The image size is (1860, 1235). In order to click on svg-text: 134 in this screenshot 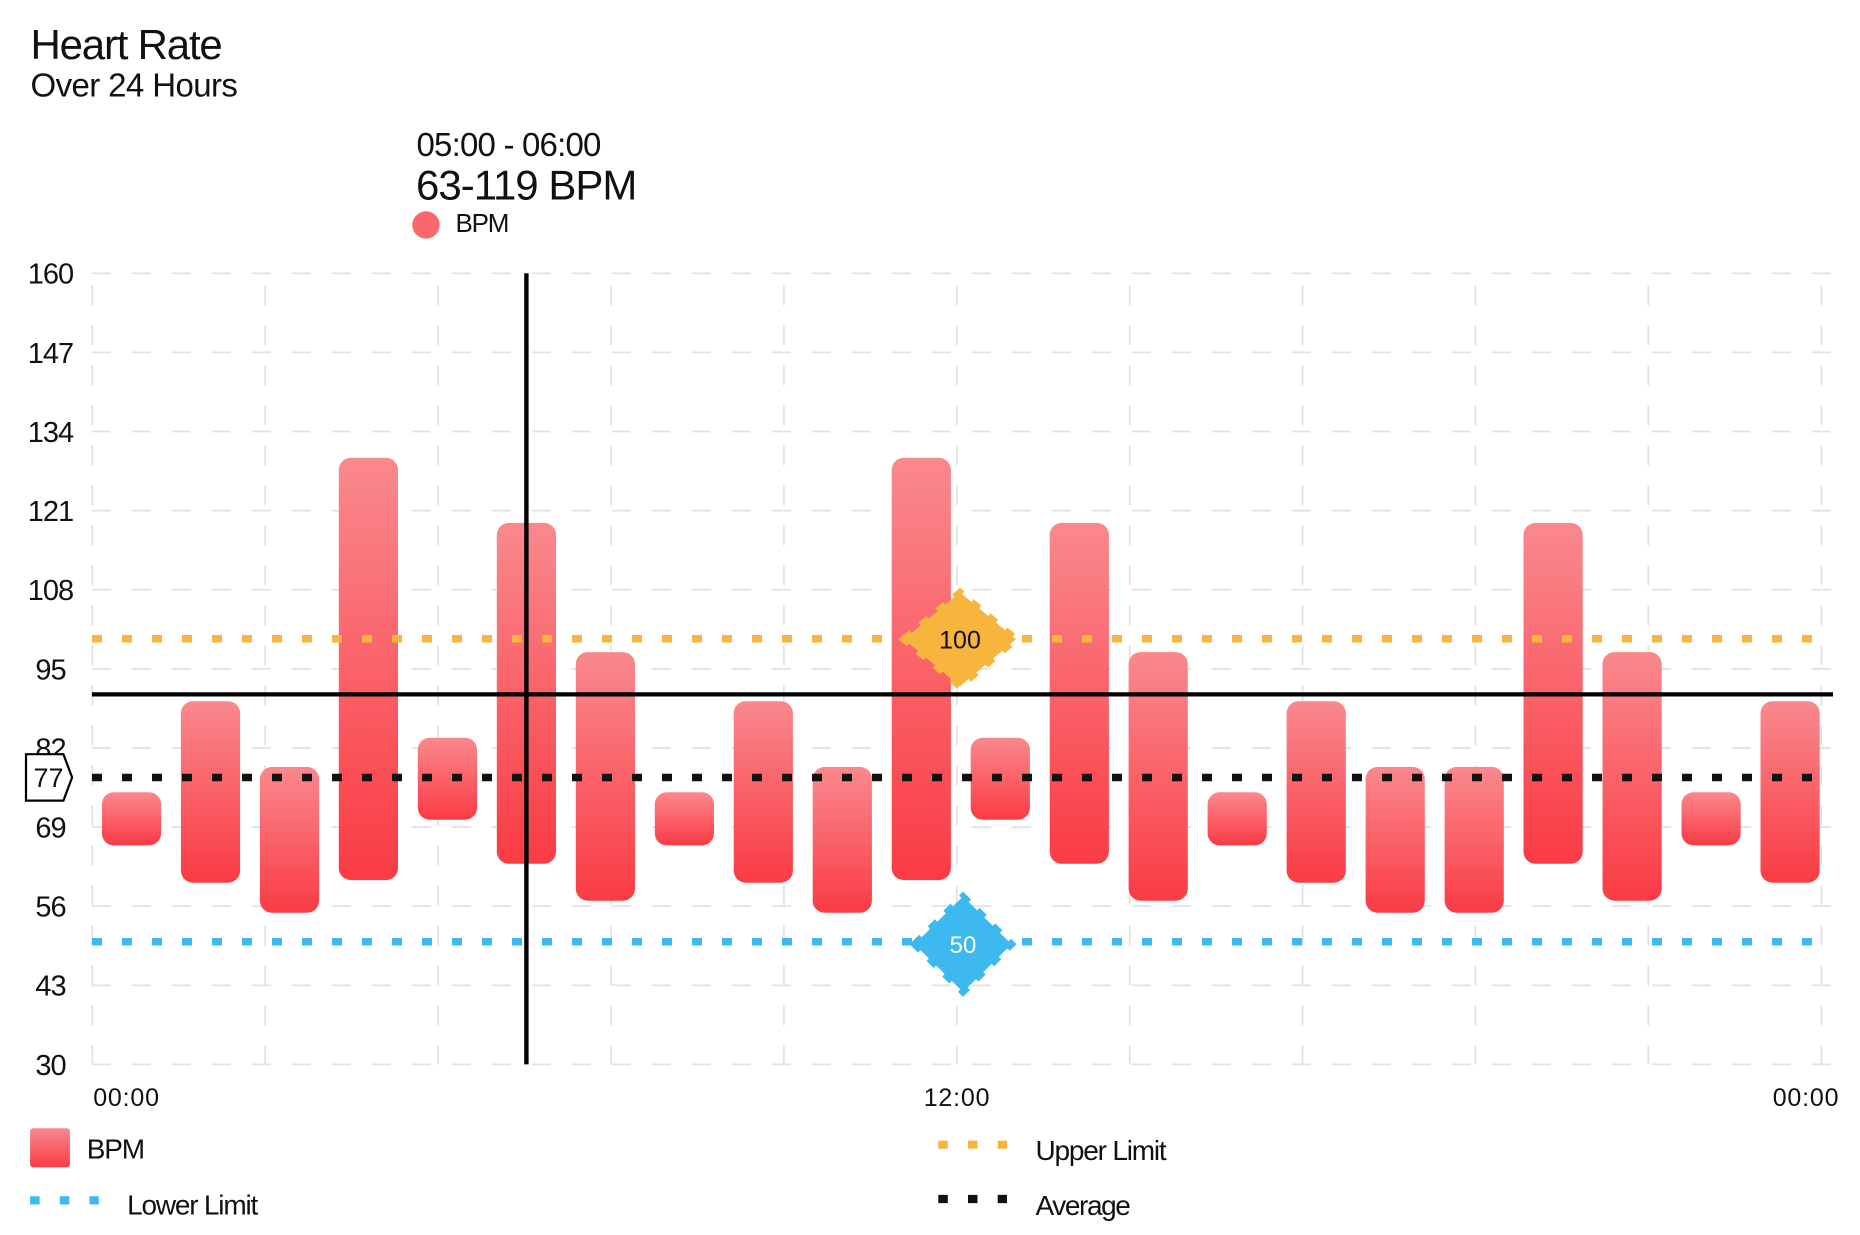, I will do `click(51, 433)`.